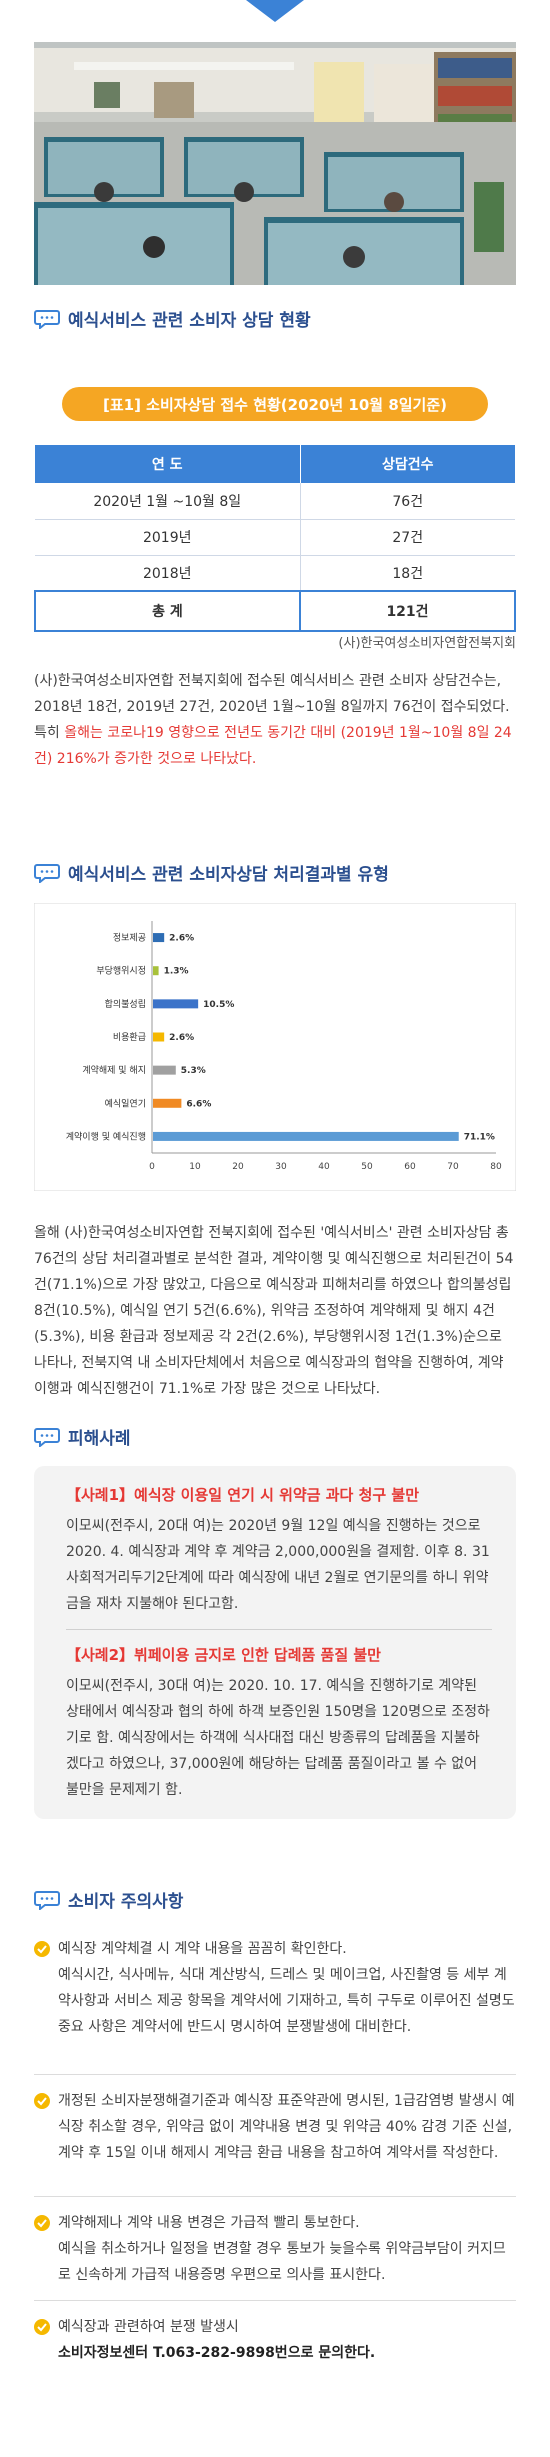 The height and width of the screenshot is (2457, 550). Describe the element at coordinates (407, 464) in the screenshot. I see `table-header-count: 상담건수` at that location.